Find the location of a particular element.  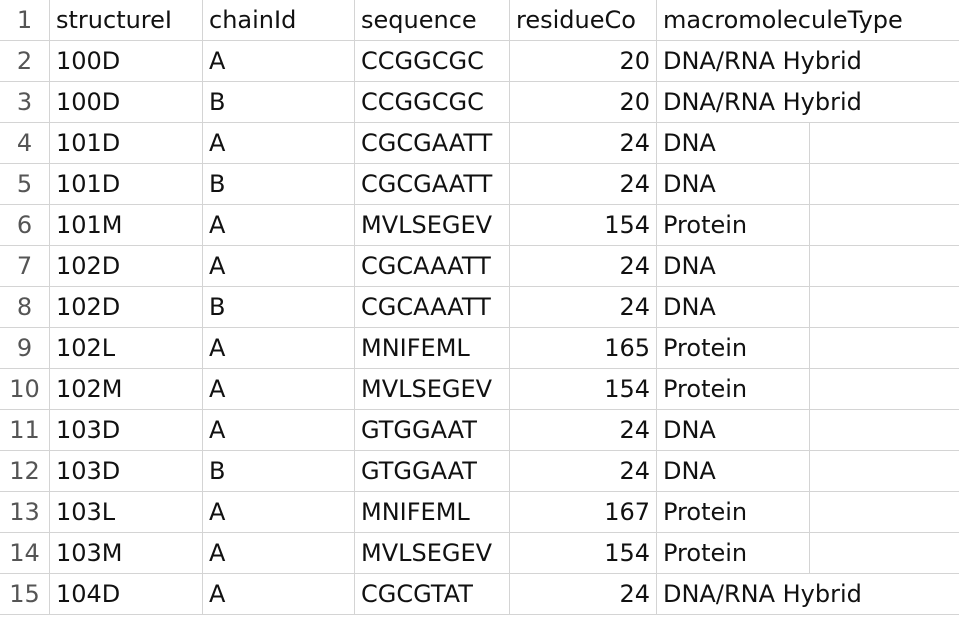

row-number: 3 is located at coordinates (25, 102).